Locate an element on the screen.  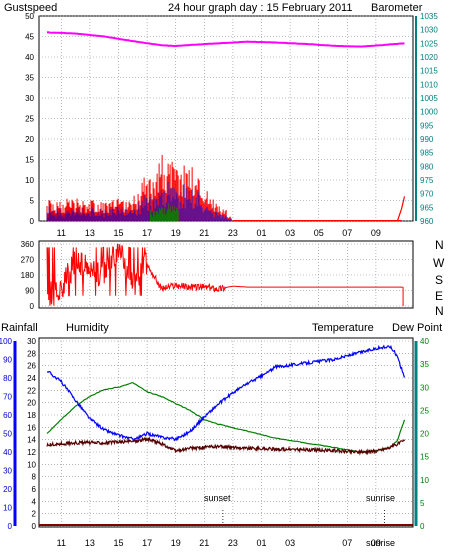
barometer-tick-label: 985 is located at coordinates (427, 153).